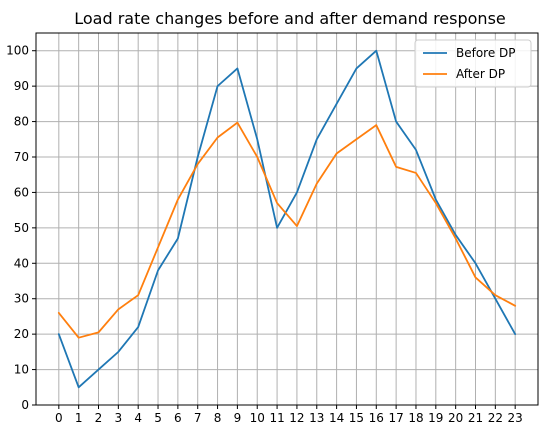 This screenshot has height=442, width=550. What do you see at coordinates (25, 405) in the screenshot?
I see `y-tick-label: 0` at bounding box center [25, 405].